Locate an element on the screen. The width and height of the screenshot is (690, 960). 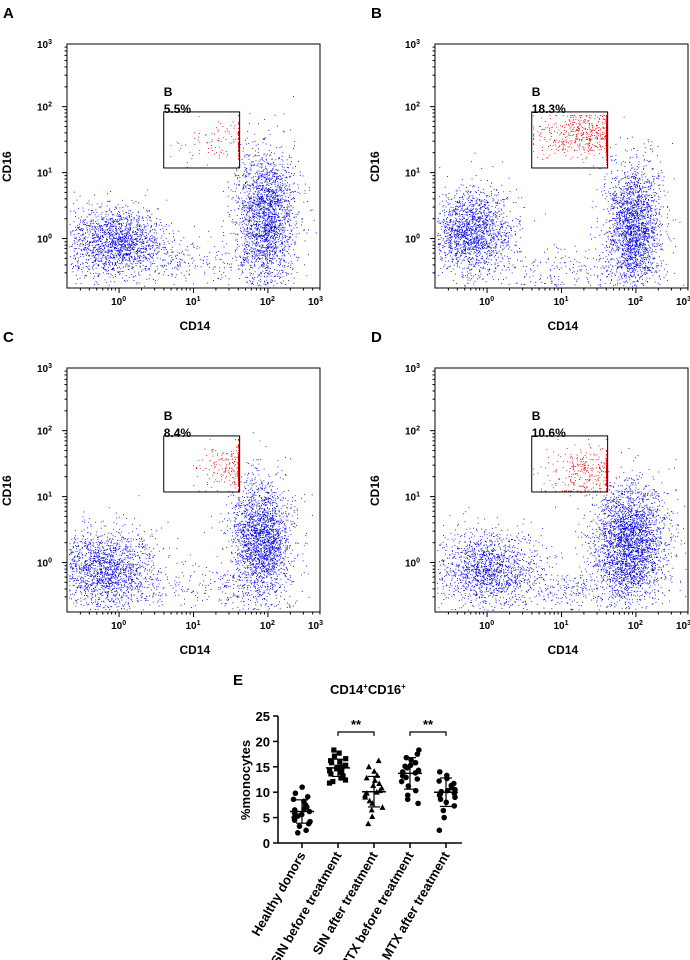
event-dots is located at coordinates (193, 191).